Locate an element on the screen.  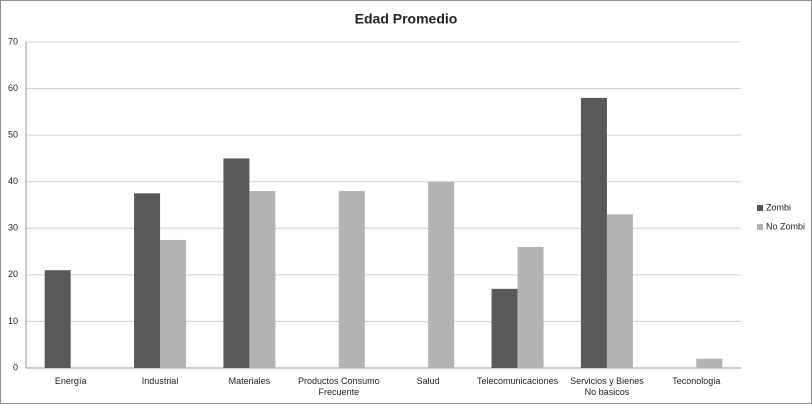
legend-label: Zombi is located at coordinates (778, 207).